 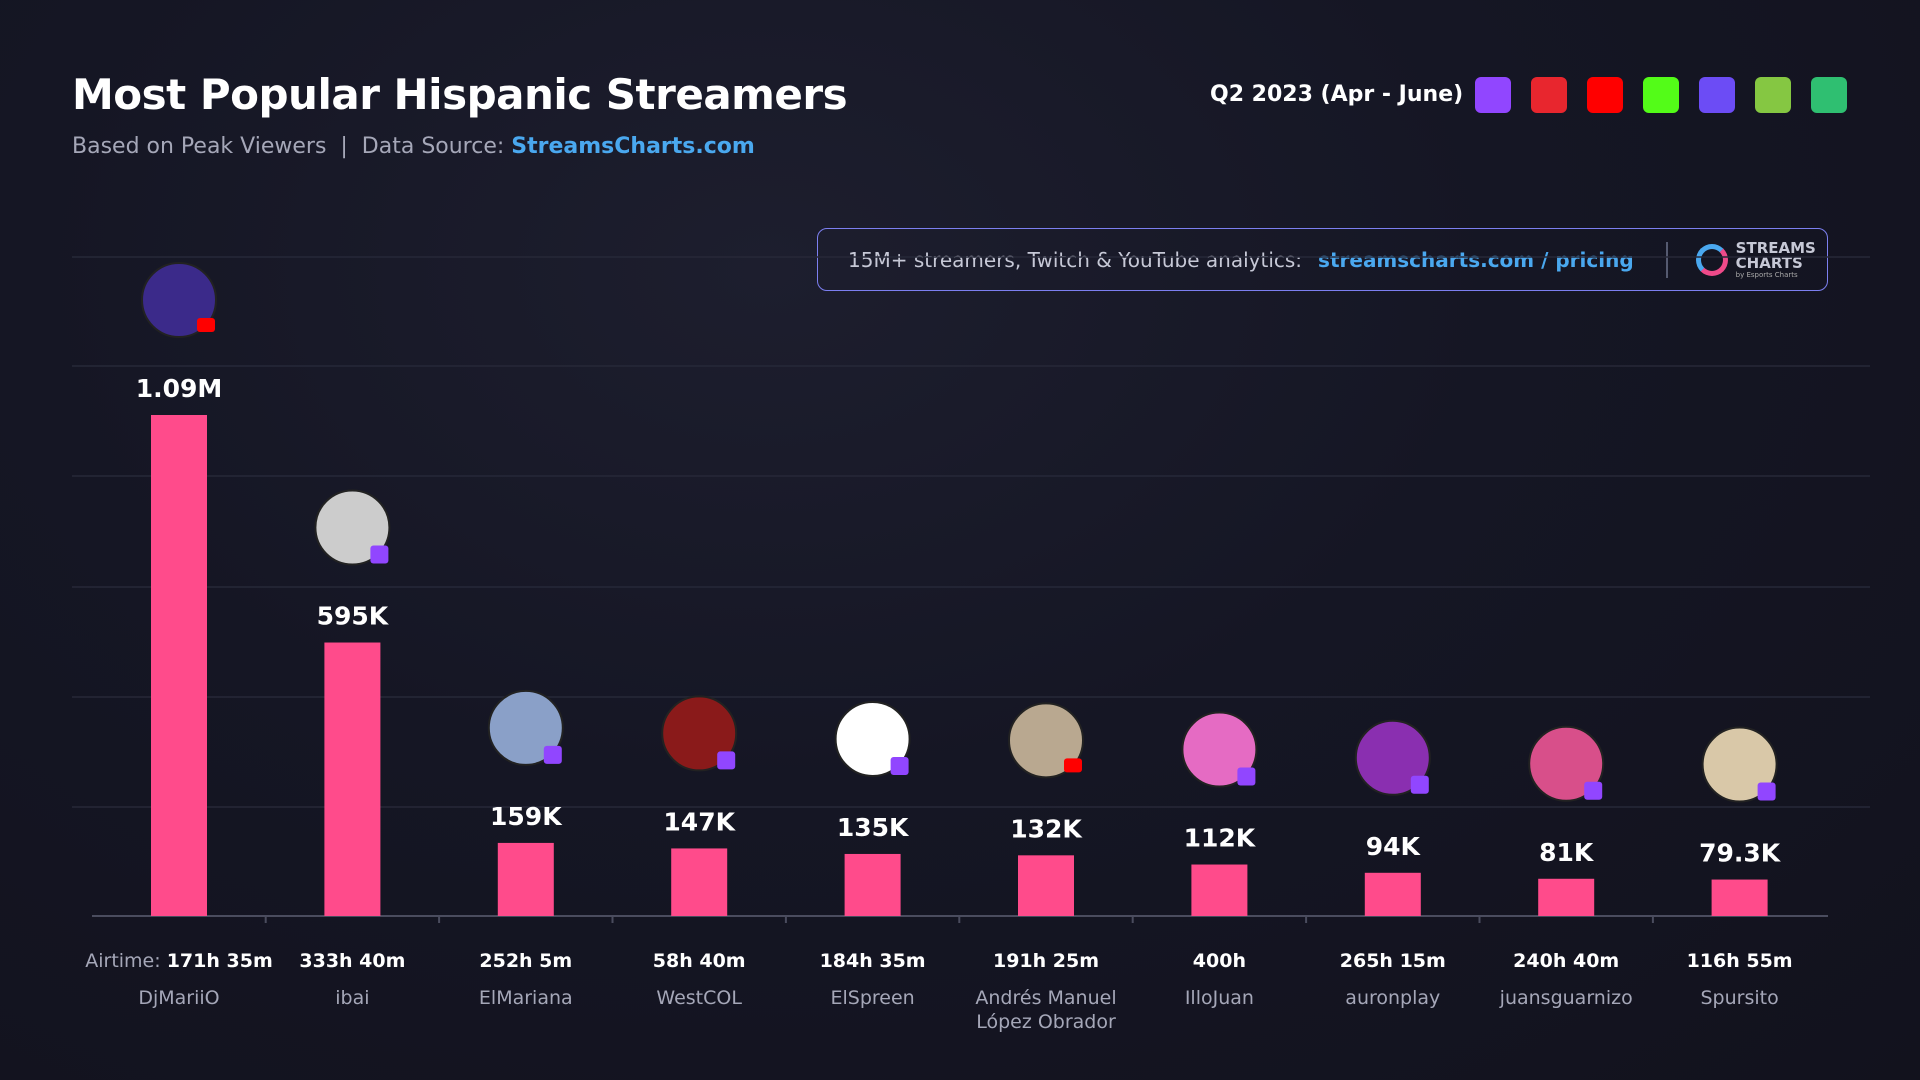 I want to click on category-label: ElMariana, so click(x=526, y=998).